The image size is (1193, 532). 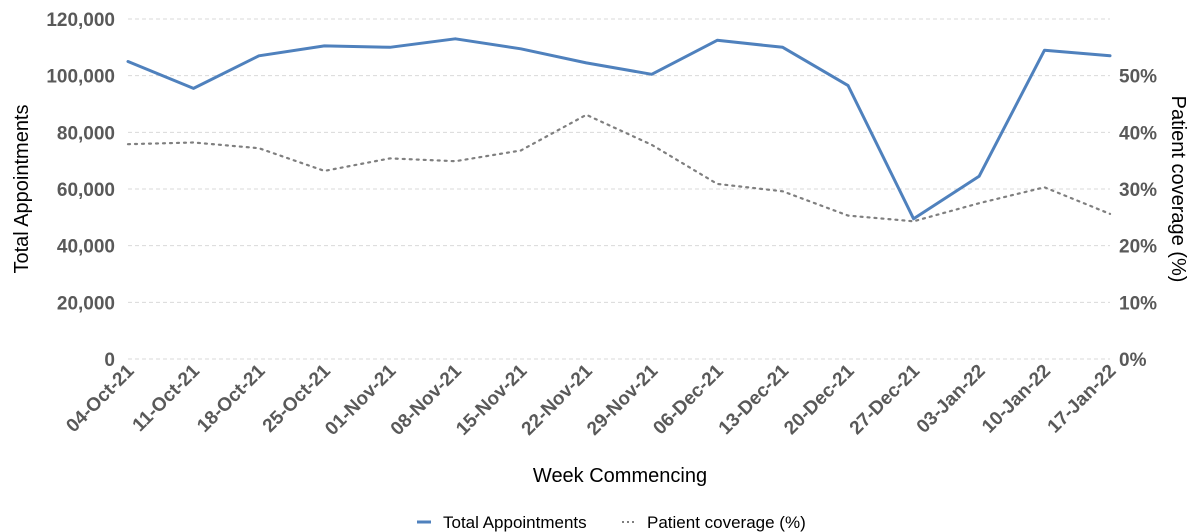 I want to click on y-right-tick-label: 50%, so click(x=1138, y=77).